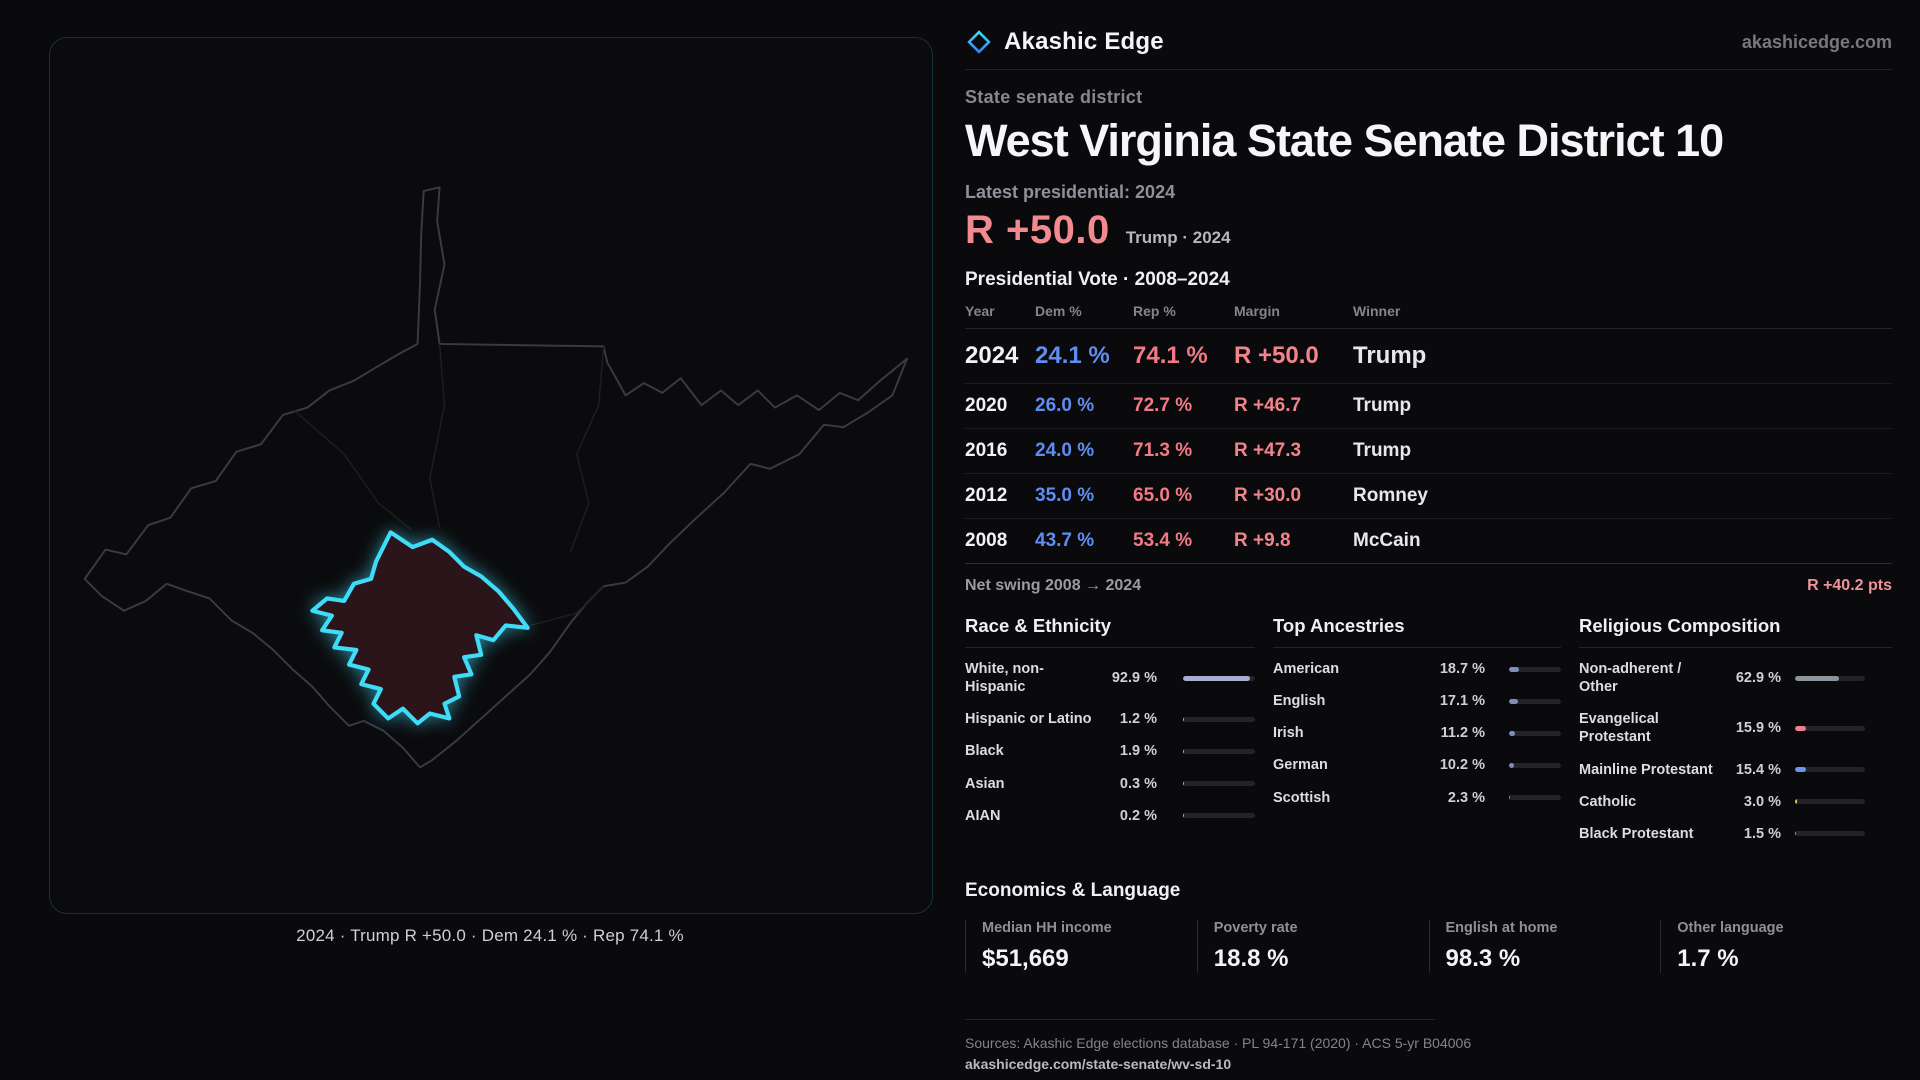  Describe the element at coordinates (1065, 450) in the screenshot. I see `cell-dem: 24.0 %` at that location.